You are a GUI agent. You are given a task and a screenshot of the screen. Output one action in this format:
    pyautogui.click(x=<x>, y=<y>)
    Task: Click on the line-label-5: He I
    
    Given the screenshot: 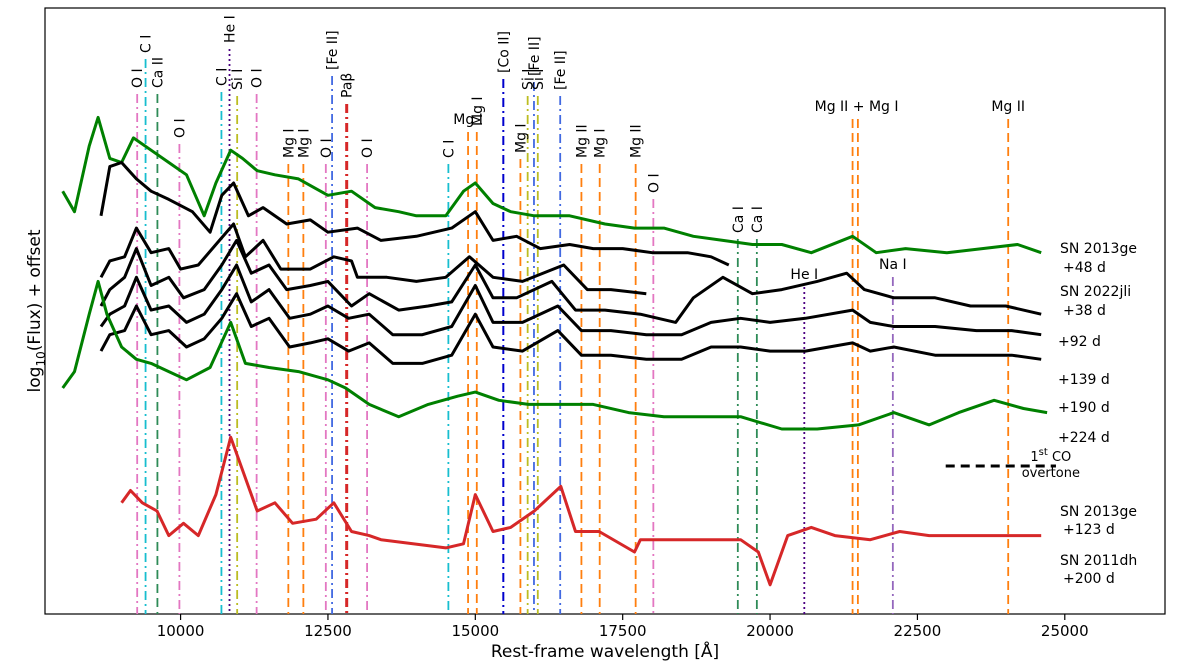 What is the action you would take?
    pyautogui.click(x=231, y=29)
    